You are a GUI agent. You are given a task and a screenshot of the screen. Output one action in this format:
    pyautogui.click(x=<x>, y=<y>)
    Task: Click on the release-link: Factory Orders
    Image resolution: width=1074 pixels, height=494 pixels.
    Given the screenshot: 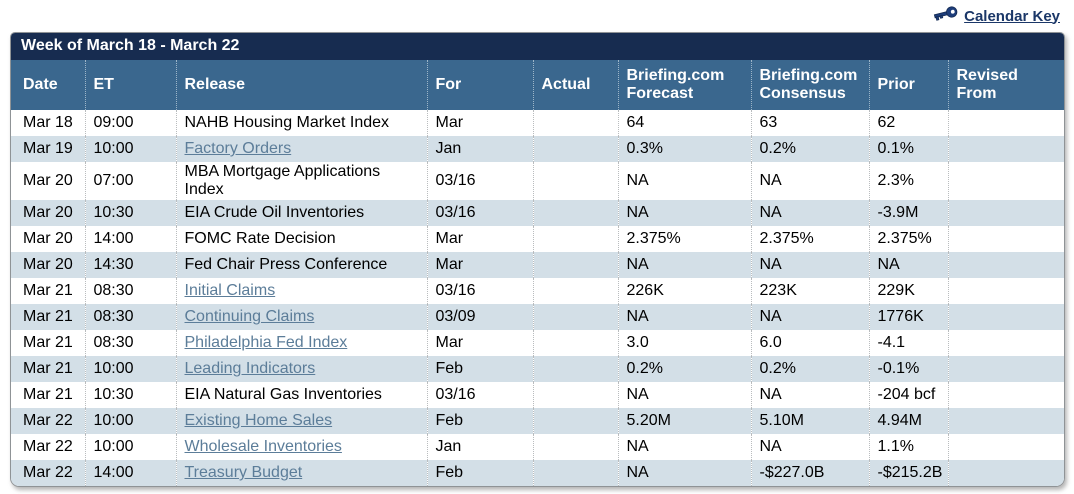 What is the action you would take?
    pyautogui.click(x=238, y=148)
    